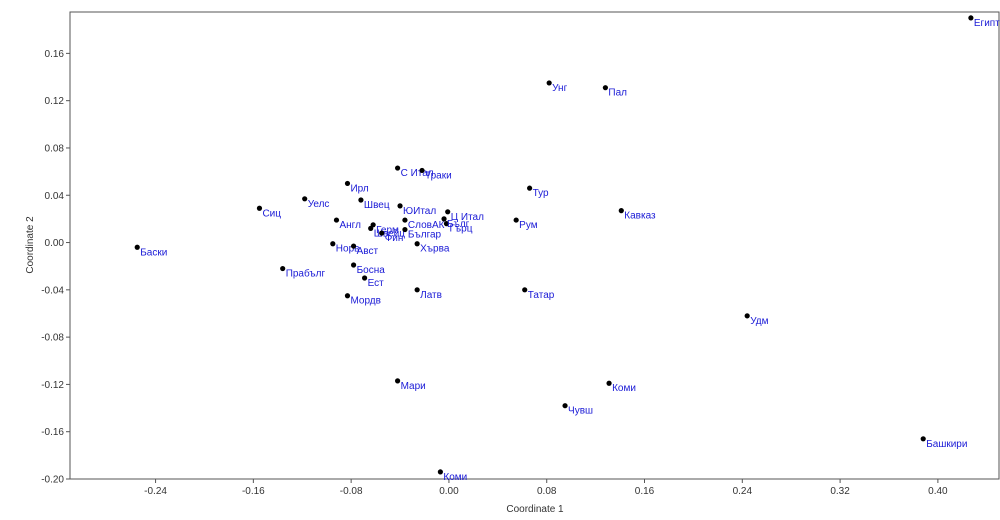 Image resolution: width=1000 pixels, height=520 pixels. Describe the element at coordinates (617, 93) in the screenshot. I see `data-point-label: Пал` at that location.